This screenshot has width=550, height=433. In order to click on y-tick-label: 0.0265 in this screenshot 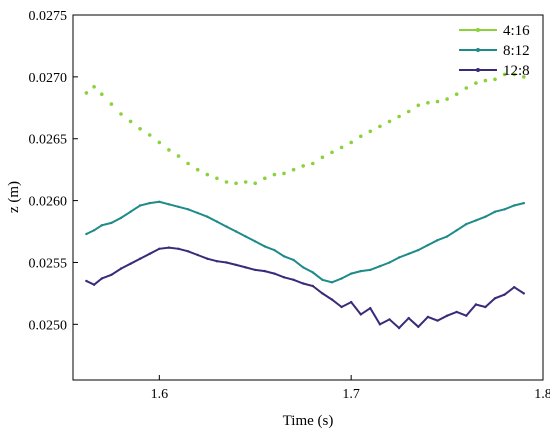, I will do `click(48, 140)`.